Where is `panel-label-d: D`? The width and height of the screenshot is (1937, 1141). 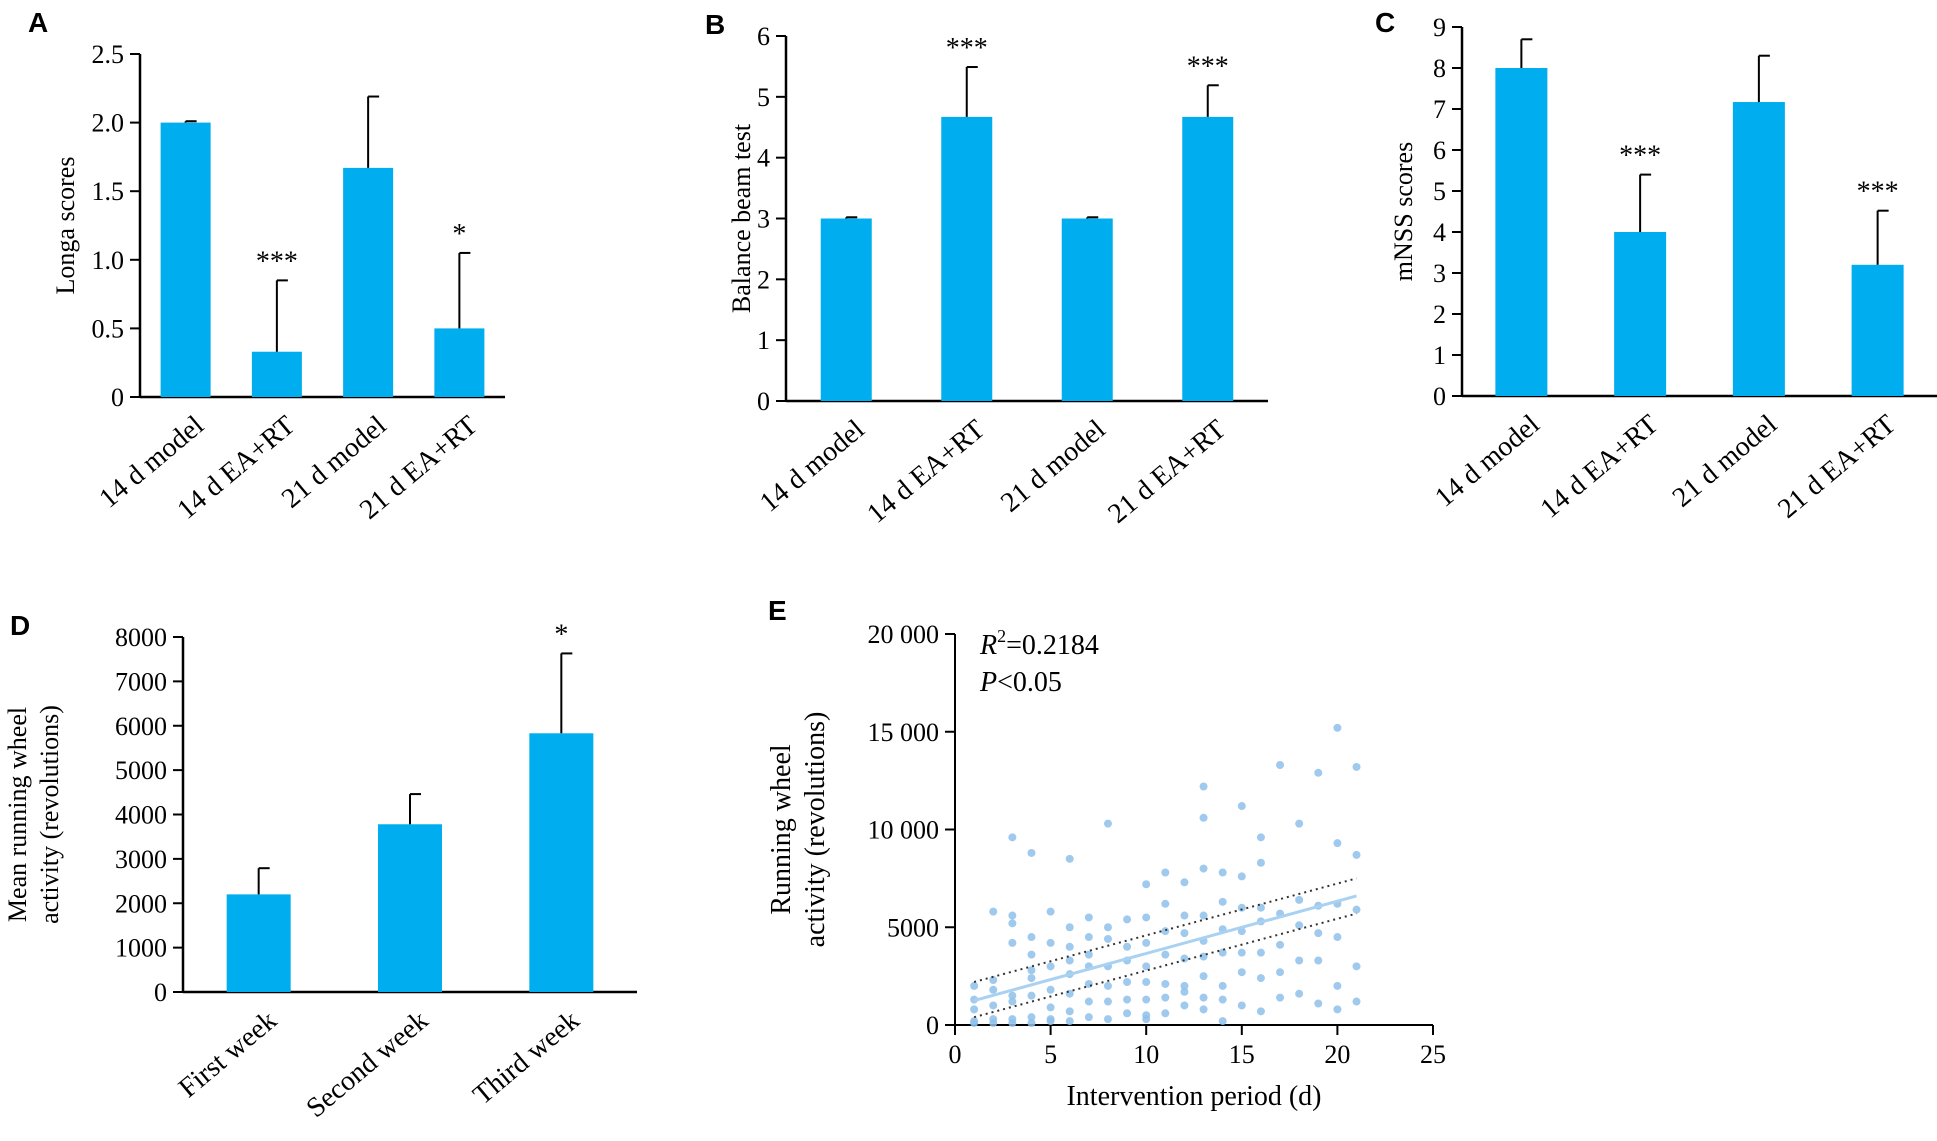 panel-label-d: D is located at coordinates (20, 625).